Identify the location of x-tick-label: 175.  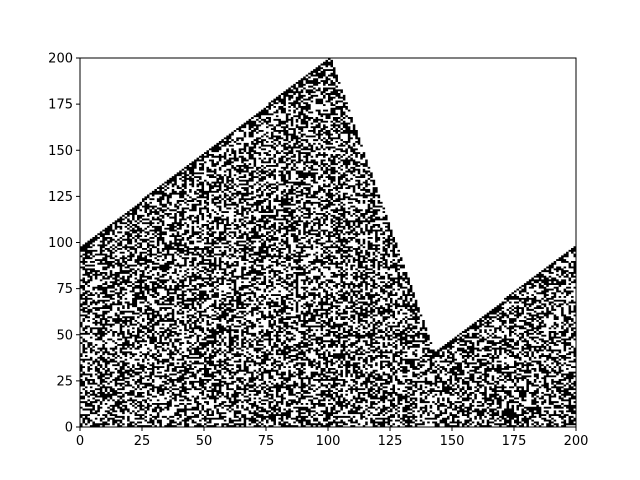
(514, 441).